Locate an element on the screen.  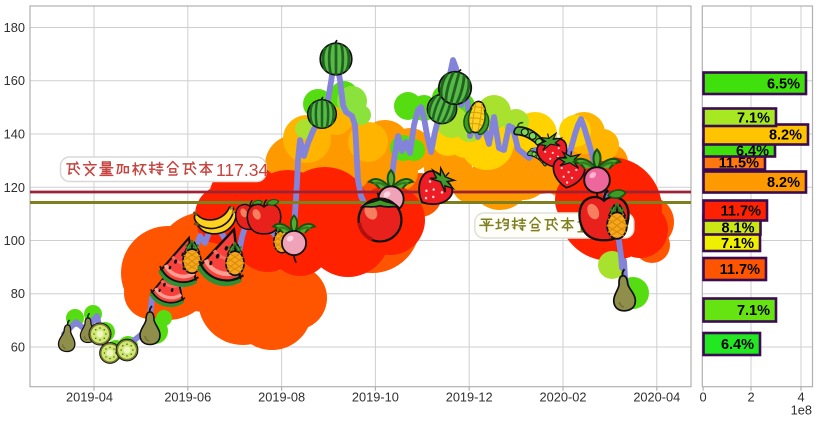
svg-text: 2019-06 is located at coordinates (187, 397).